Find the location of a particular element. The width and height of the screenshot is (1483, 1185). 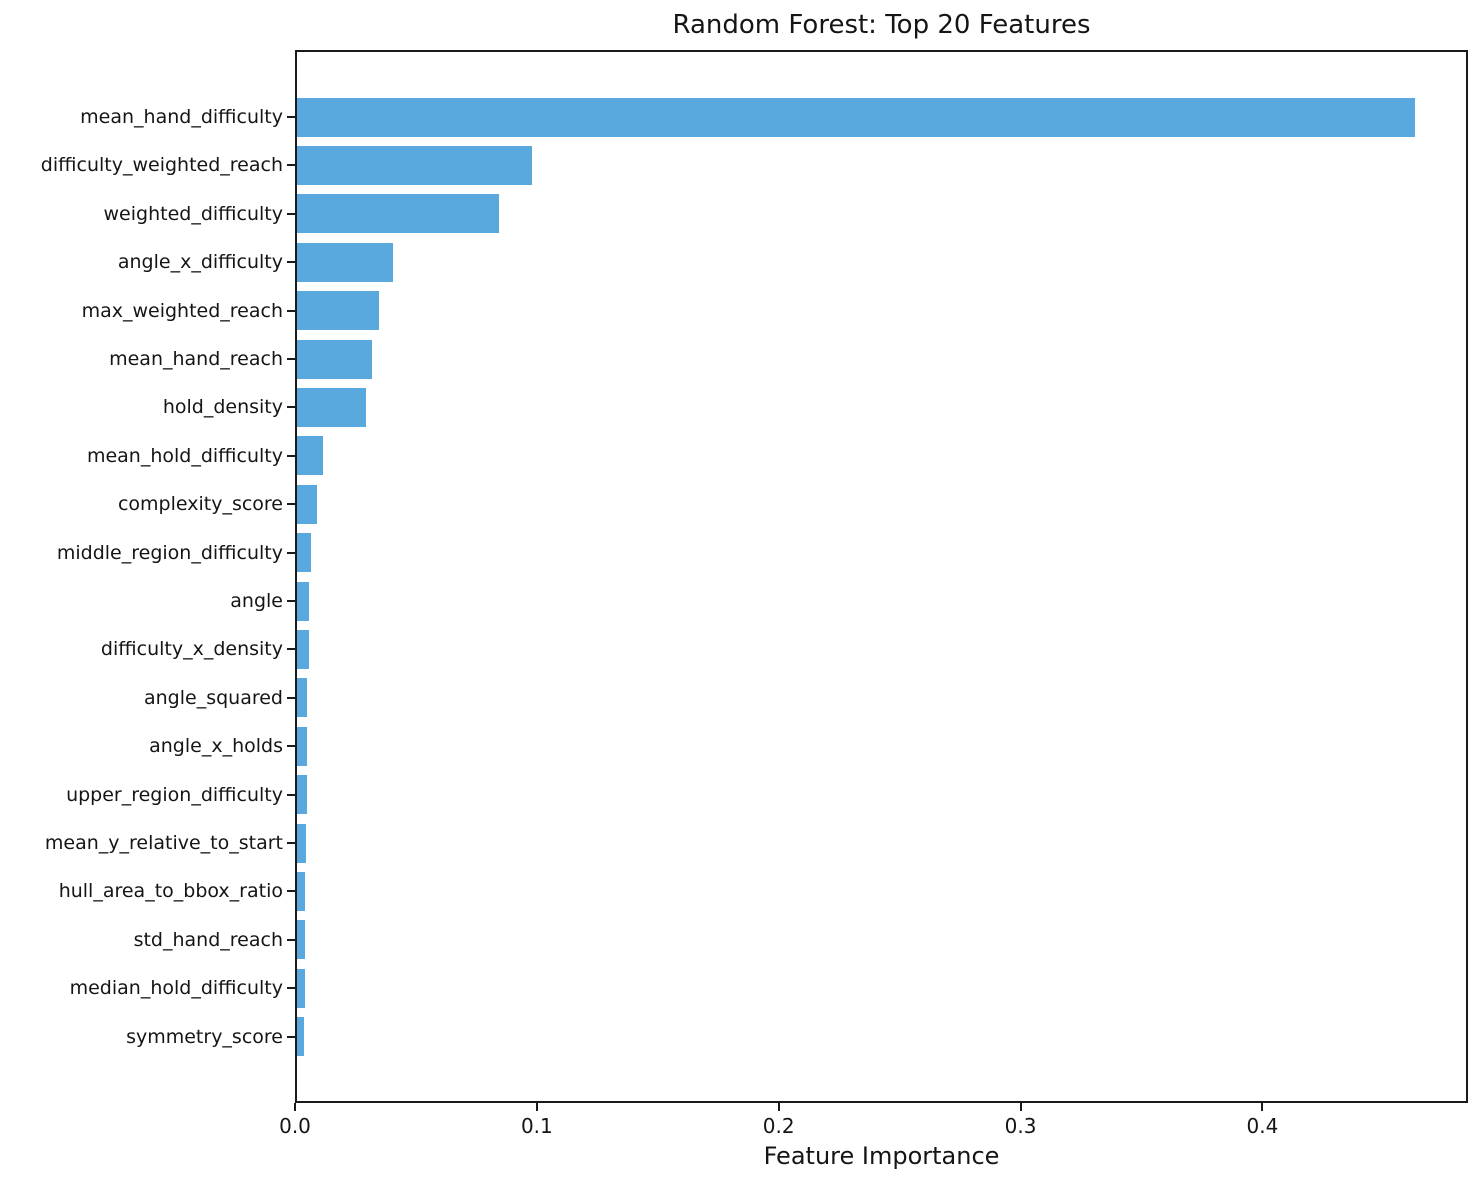

y-axis-label: difficulty_x_density is located at coordinates (191, 649).